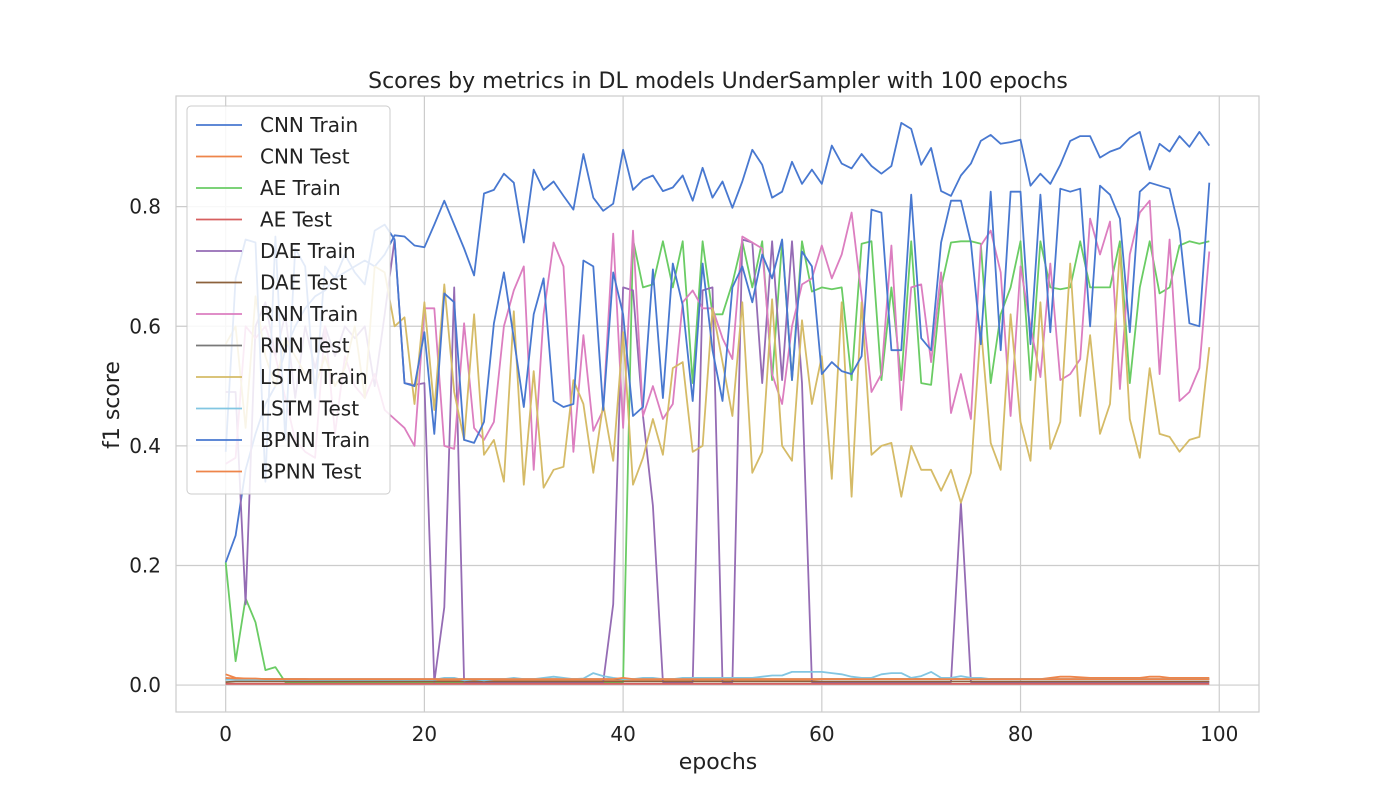 This screenshot has width=1400, height=804. Describe the element at coordinates (145, 326) in the screenshot. I see `y-tick-label: 0.6` at that location.